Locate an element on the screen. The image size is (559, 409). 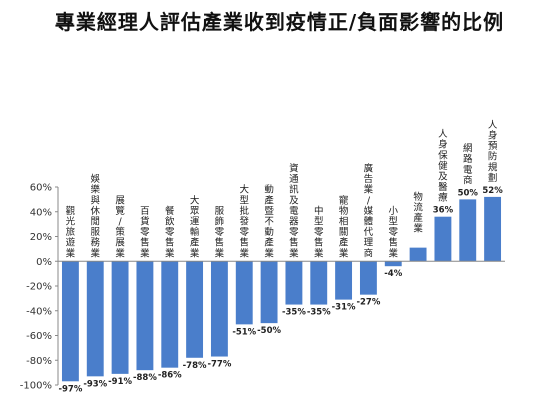
data-label: -93% is located at coordinates (95, 384).